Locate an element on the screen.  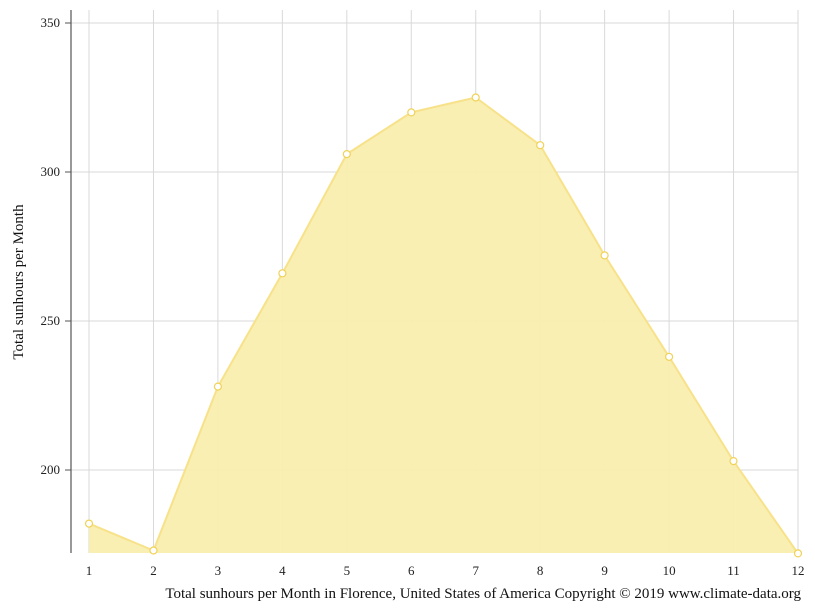
x-tick-label: 12 is located at coordinates (798, 570).